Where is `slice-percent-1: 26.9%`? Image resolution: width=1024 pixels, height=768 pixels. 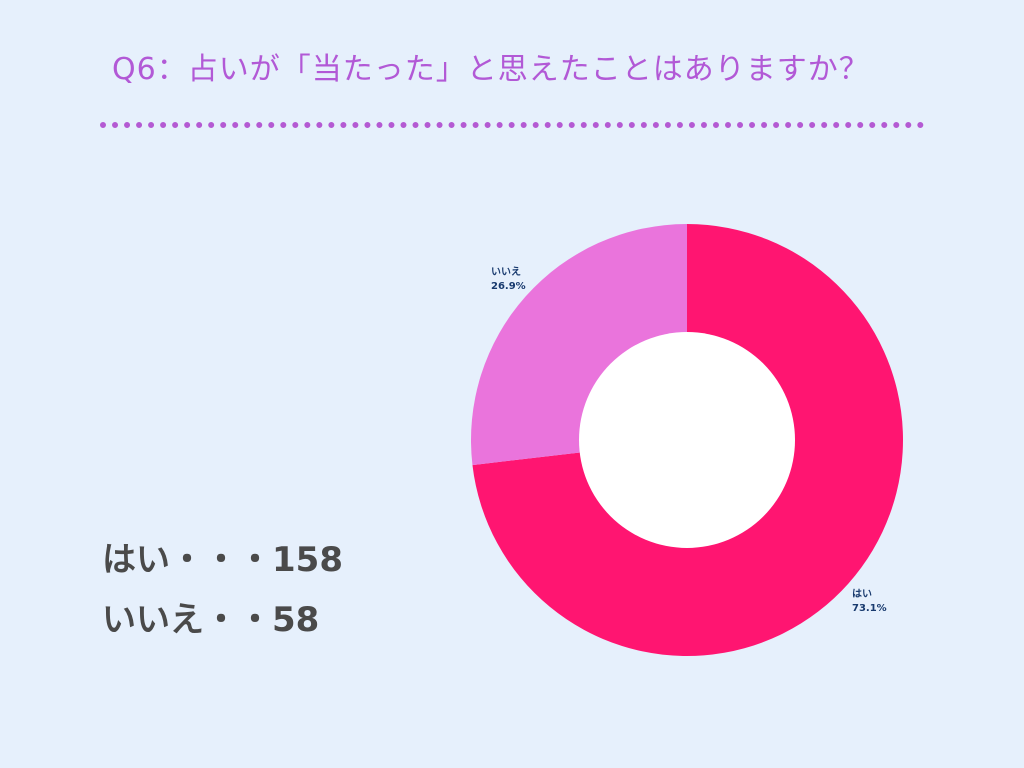 slice-percent-1: 26.9% is located at coordinates (508, 286).